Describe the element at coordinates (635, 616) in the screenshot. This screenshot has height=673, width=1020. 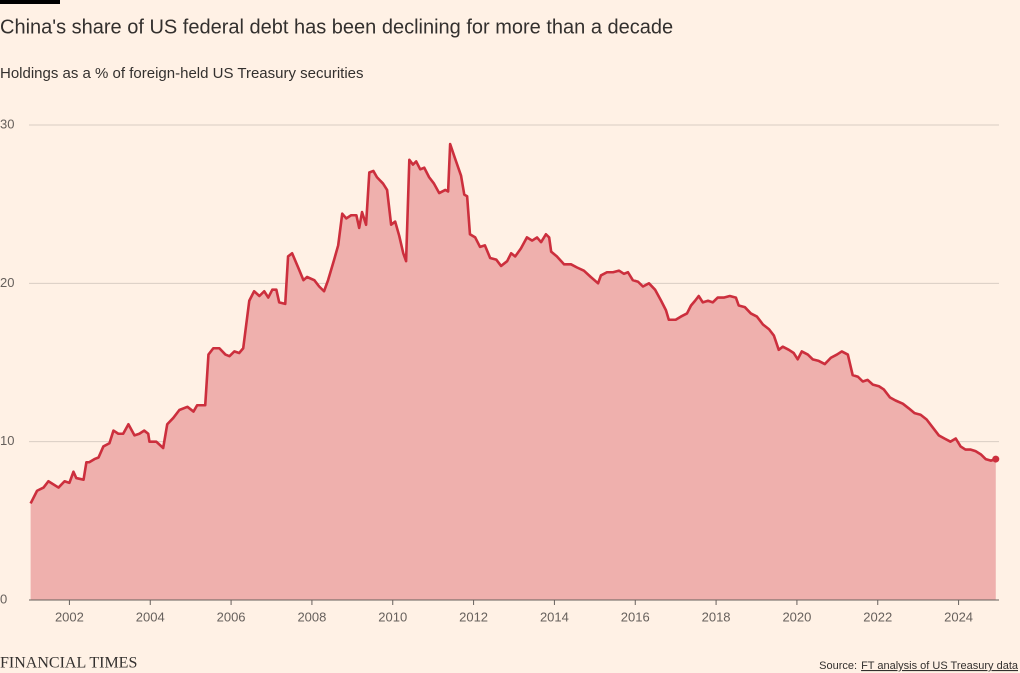
I see `x-tick-label: 2016` at that location.